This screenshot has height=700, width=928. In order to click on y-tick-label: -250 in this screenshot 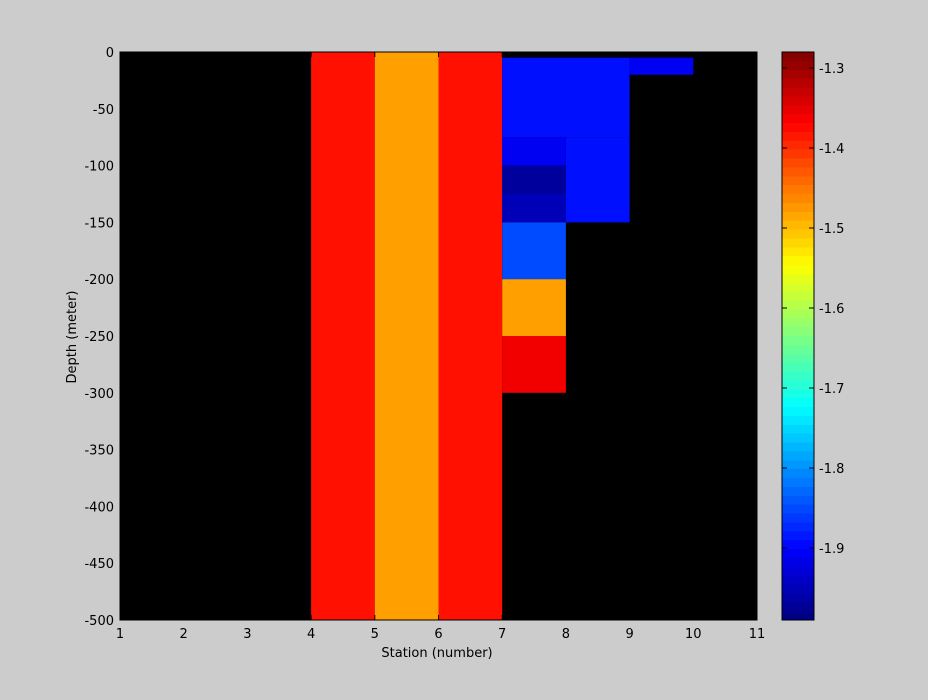, I will do `click(99, 337)`.